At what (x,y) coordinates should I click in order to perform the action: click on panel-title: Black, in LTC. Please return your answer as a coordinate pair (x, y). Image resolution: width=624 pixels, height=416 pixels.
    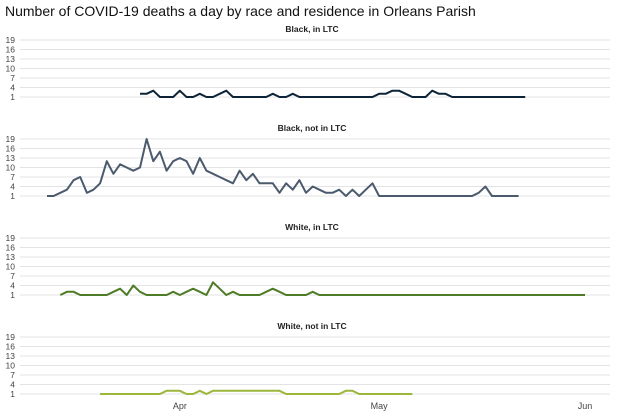
    Looking at the image, I should click on (311, 29).